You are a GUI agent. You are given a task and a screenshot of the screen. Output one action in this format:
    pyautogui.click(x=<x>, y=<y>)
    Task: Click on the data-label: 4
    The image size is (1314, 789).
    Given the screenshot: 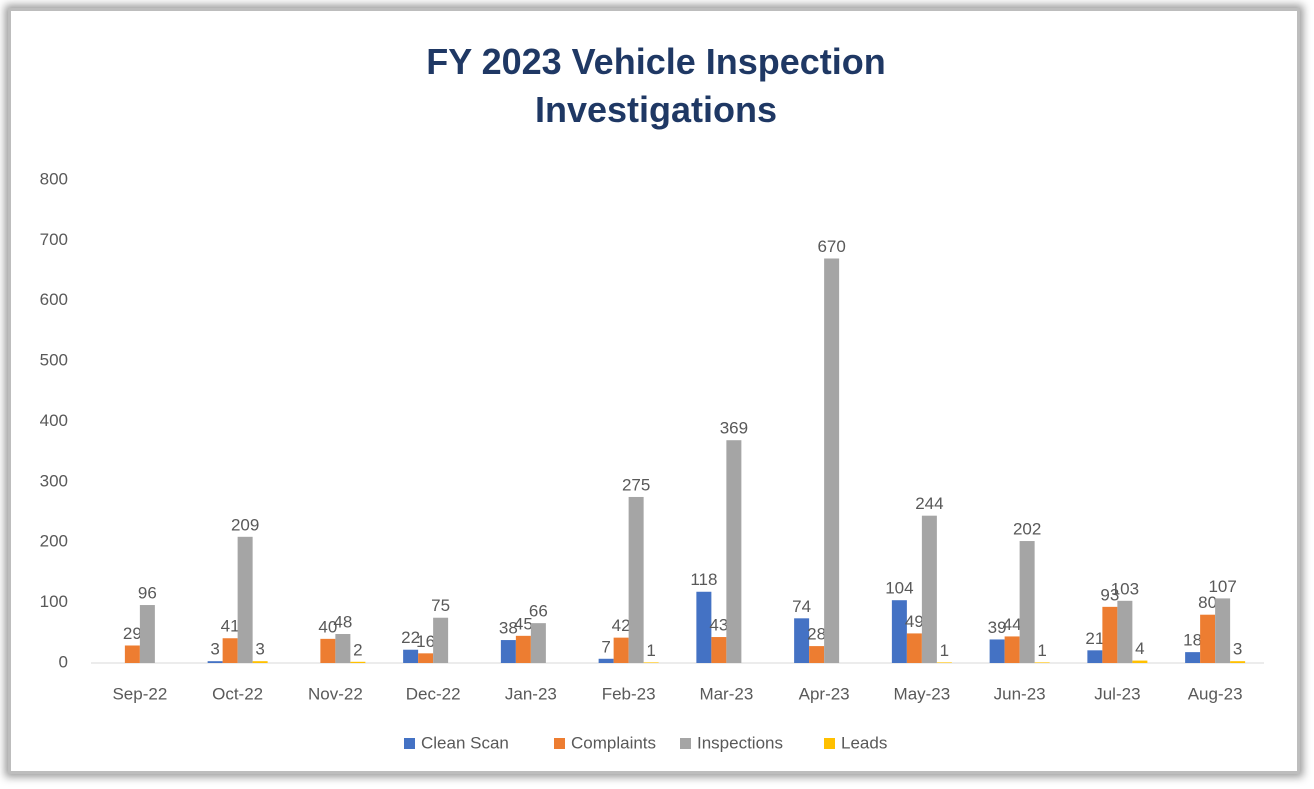 What is the action you would take?
    pyautogui.click(x=1139, y=648)
    